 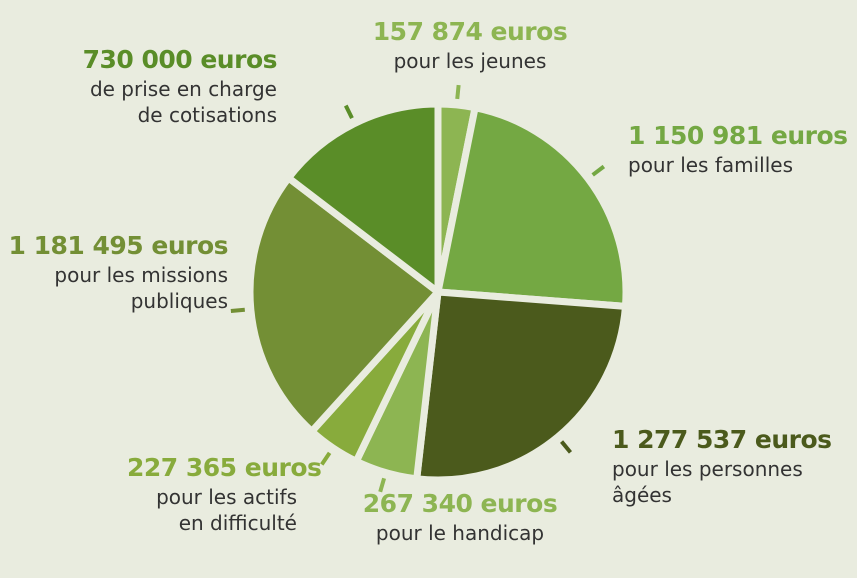 I want to click on category-label: de prise en charge de cotisations, so click(x=183, y=102).